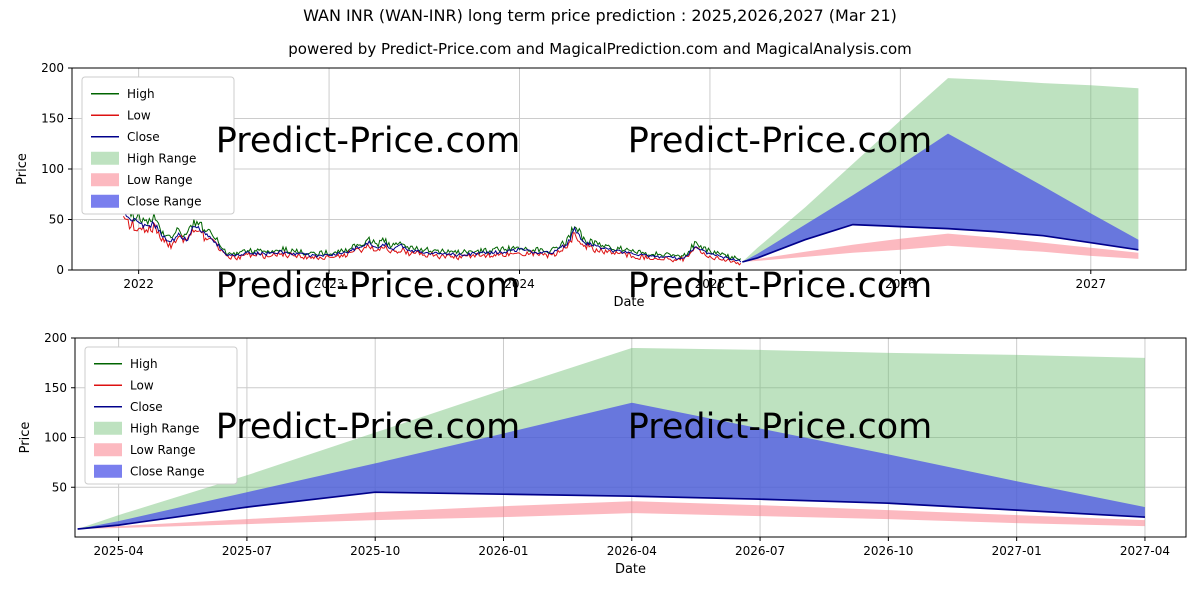 This screenshot has width=1200, height=600. Describe the element at coordinates (888, 551) in the screenshot. I see `x-tick-label: 2026-10` at that location.